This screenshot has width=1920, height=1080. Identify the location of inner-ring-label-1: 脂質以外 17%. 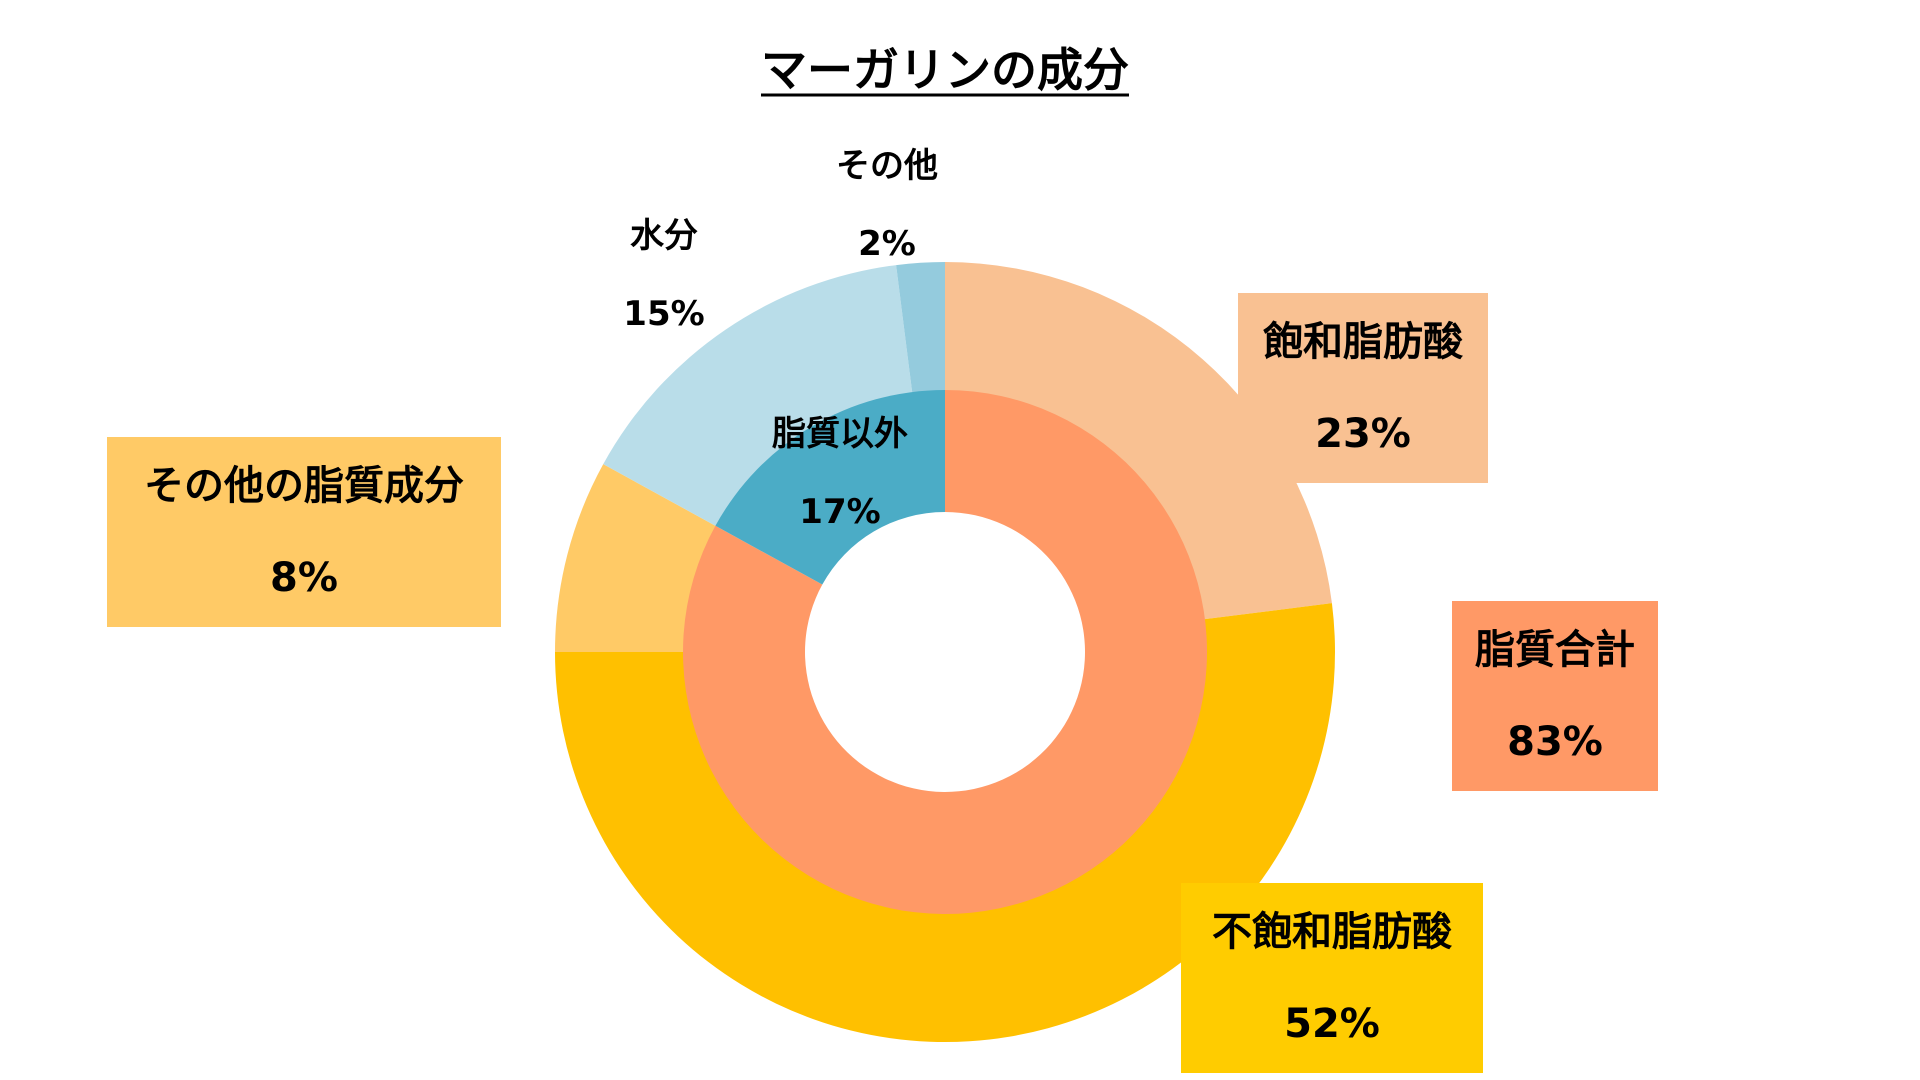
(840, 473).